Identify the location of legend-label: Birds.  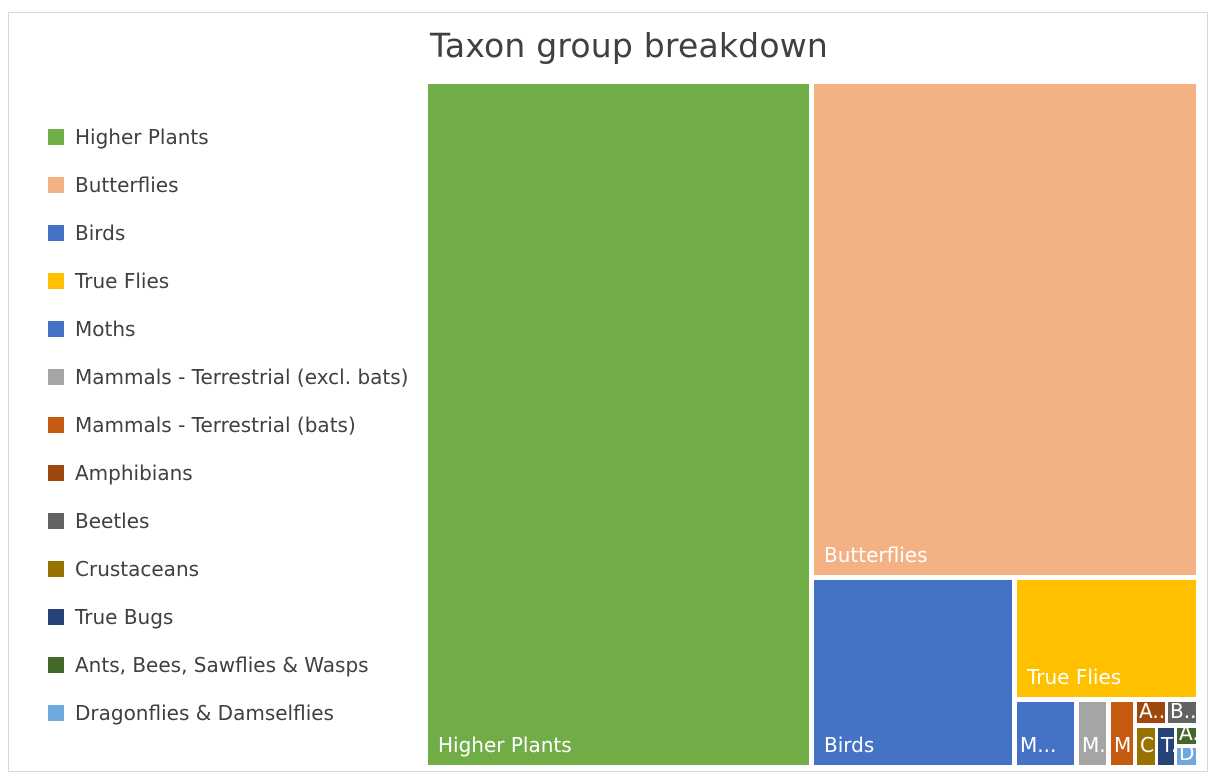
(100, 233).